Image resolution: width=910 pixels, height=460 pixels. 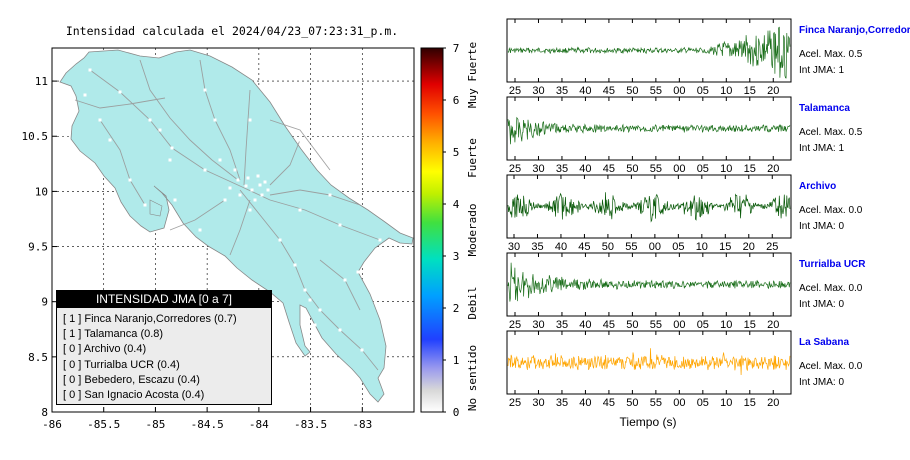 What do you see at coordinates (456, 204) in the screenshot?
I see `colorbar-tick-label: 4` at bounding box center [456, 204].